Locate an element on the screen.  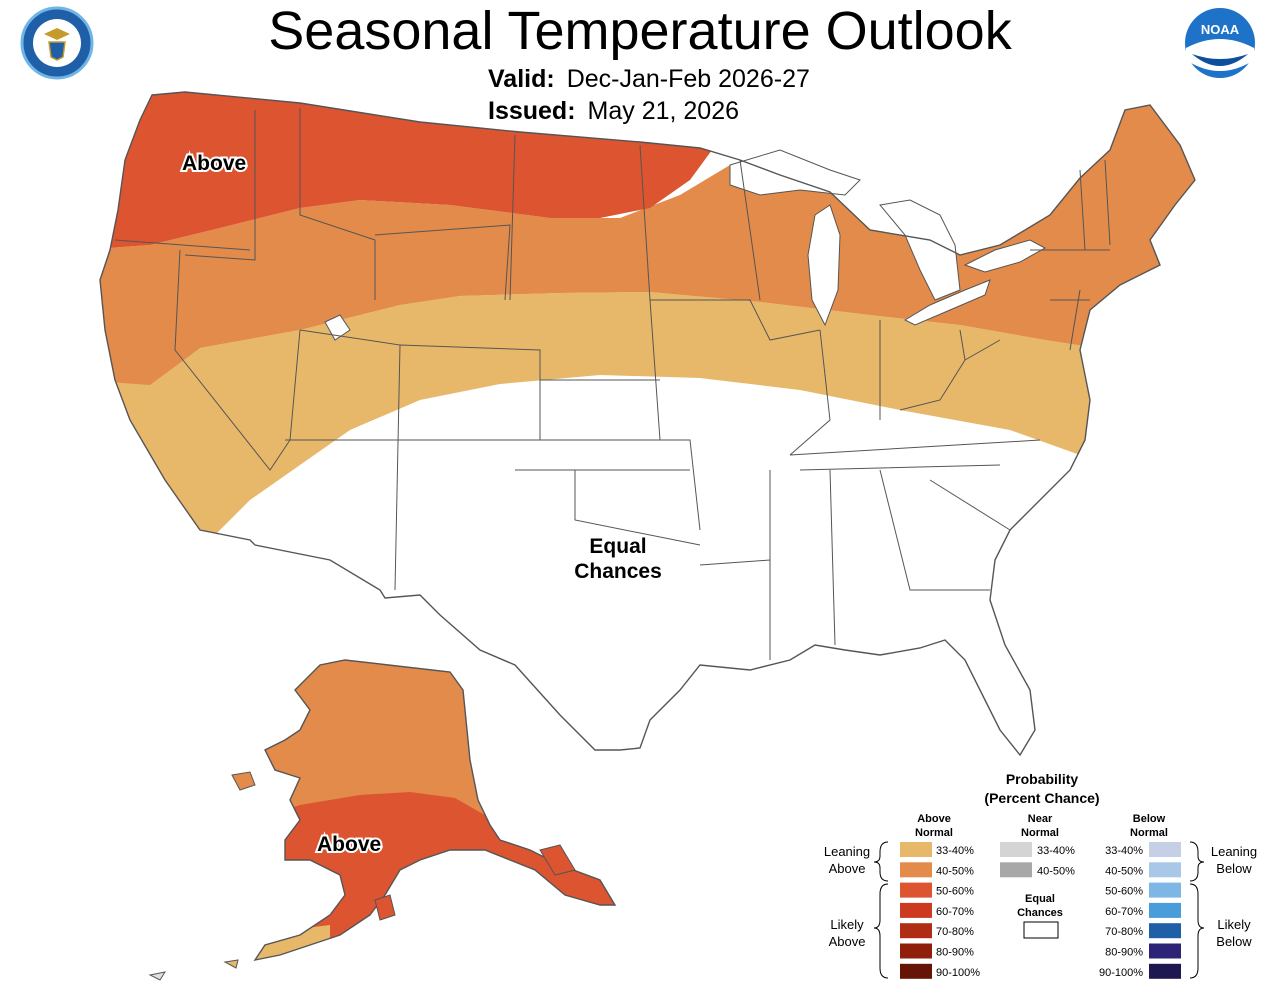
valid-line: Valid: Dec-Jan-Feb 2026-27 is located at coordinates (649, 79).